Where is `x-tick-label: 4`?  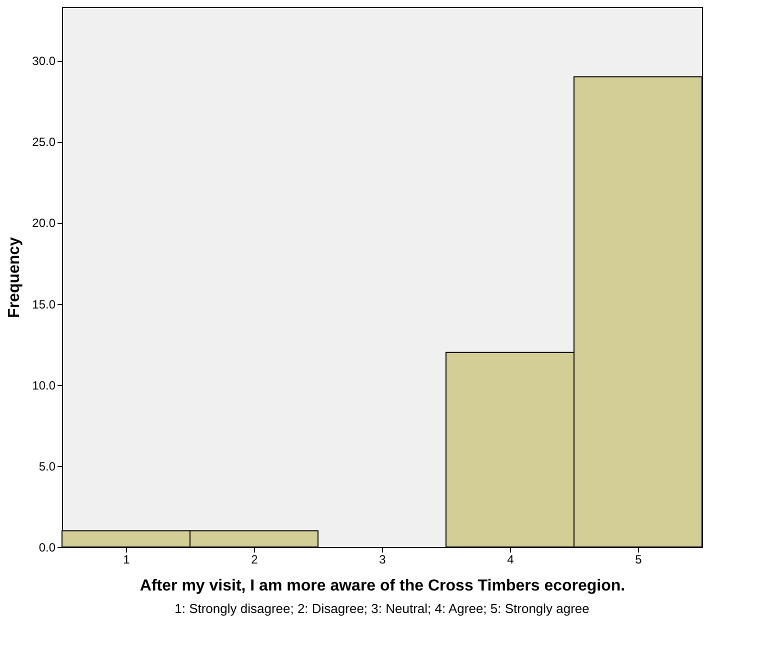
x-tick-label: 4 is located at coordinates (510, 559).